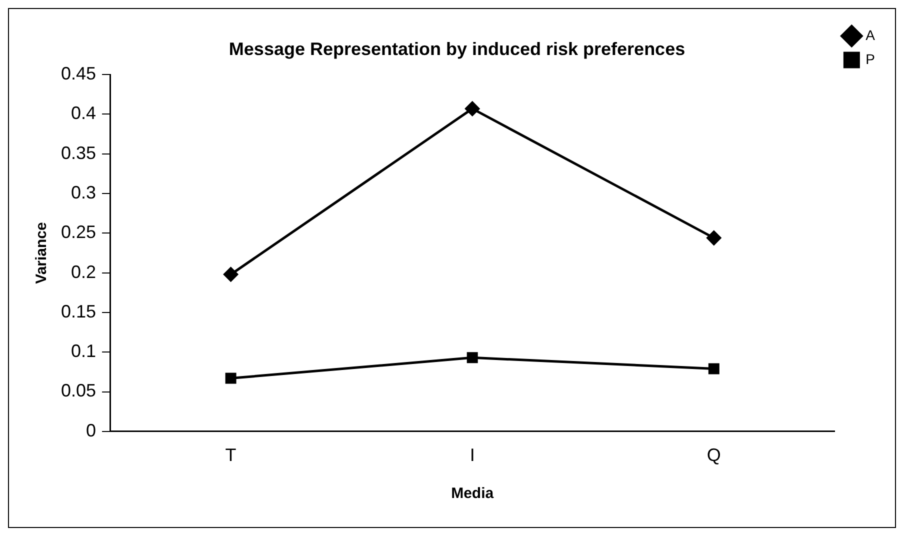 This screenshot has width=904, height=536. Describe the element at coordinates (871, 34) in the screenshot. I see `legend-label: A` at that location.